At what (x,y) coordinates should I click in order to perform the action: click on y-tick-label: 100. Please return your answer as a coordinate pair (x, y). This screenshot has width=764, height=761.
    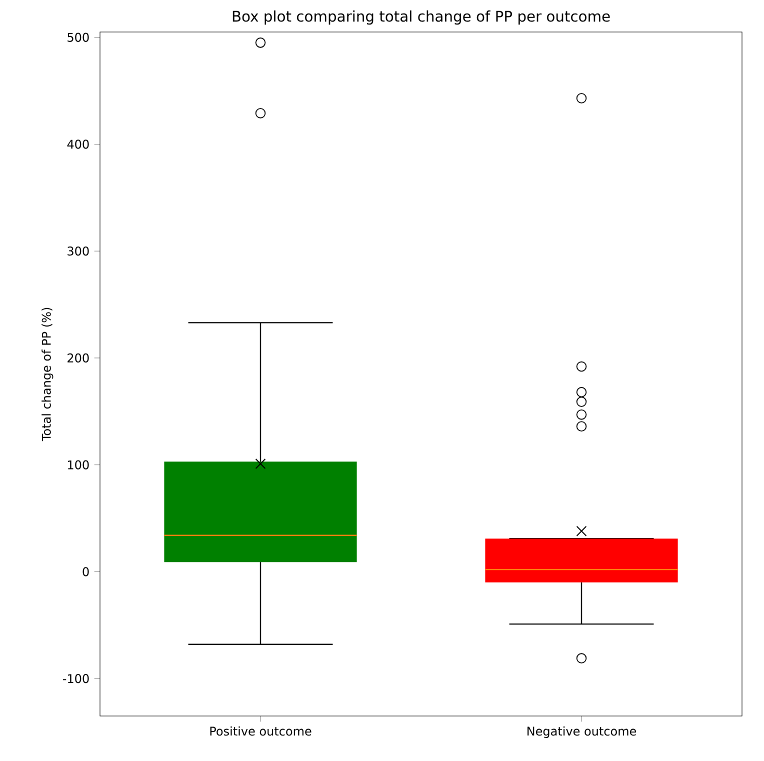
    Looking at the image, I should click on (78, 465).